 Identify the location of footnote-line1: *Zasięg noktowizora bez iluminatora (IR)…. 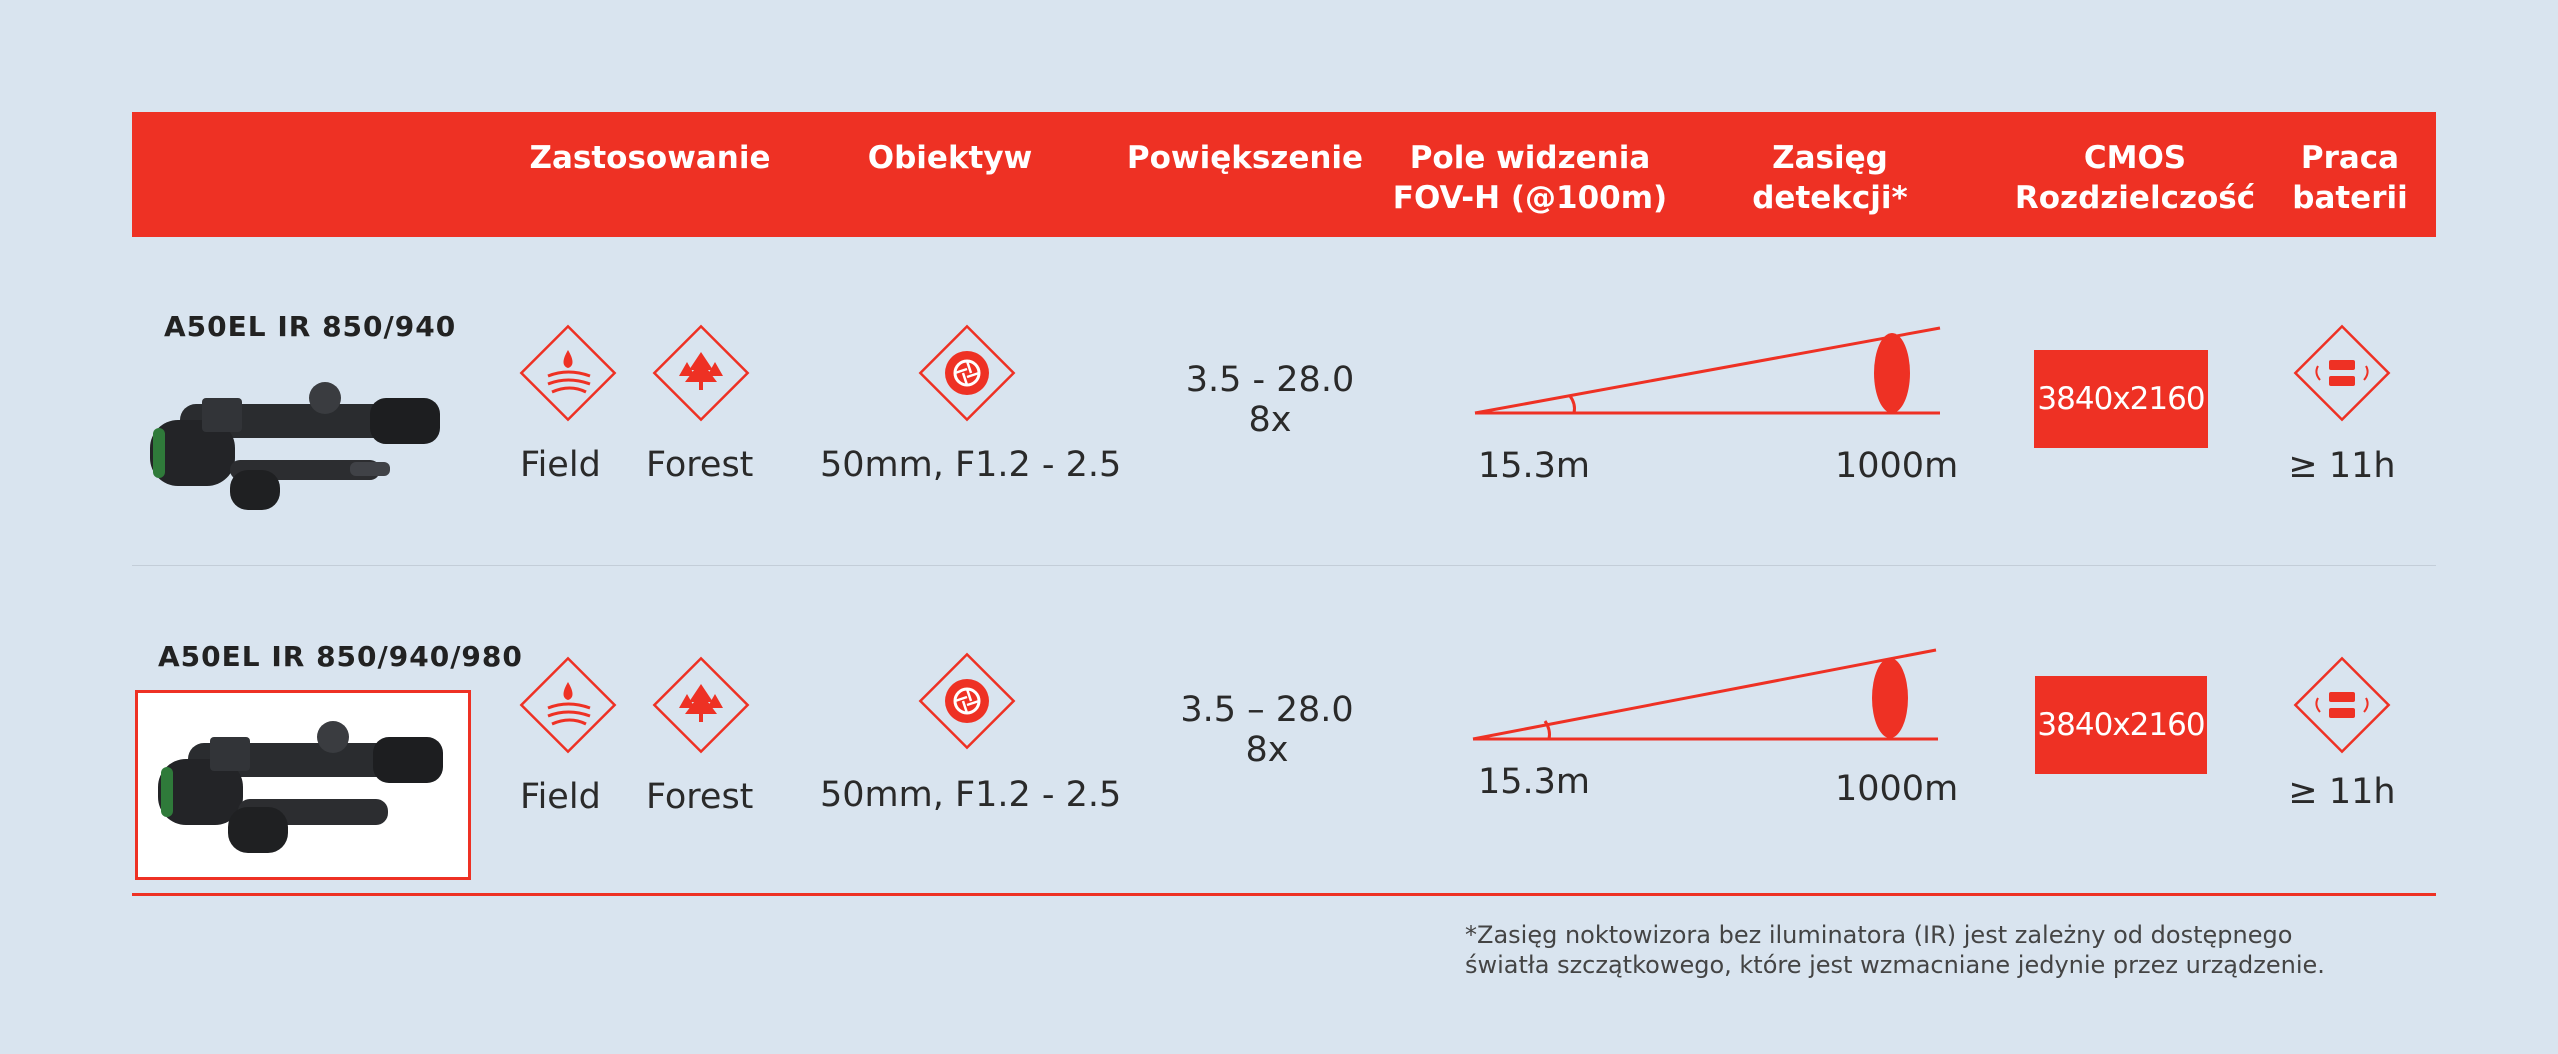
(1879, 935).